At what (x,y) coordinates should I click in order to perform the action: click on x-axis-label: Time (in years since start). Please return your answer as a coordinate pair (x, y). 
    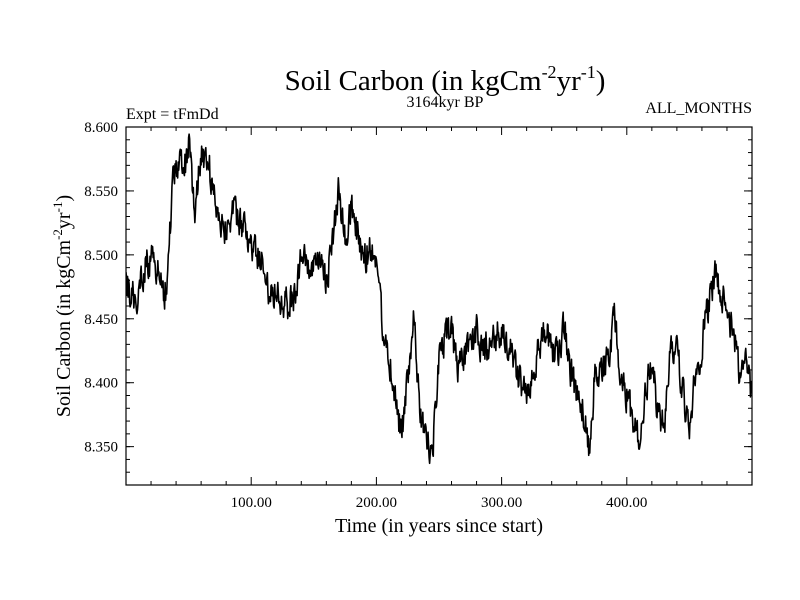
    Looking at the image, I should click on (439, 526).